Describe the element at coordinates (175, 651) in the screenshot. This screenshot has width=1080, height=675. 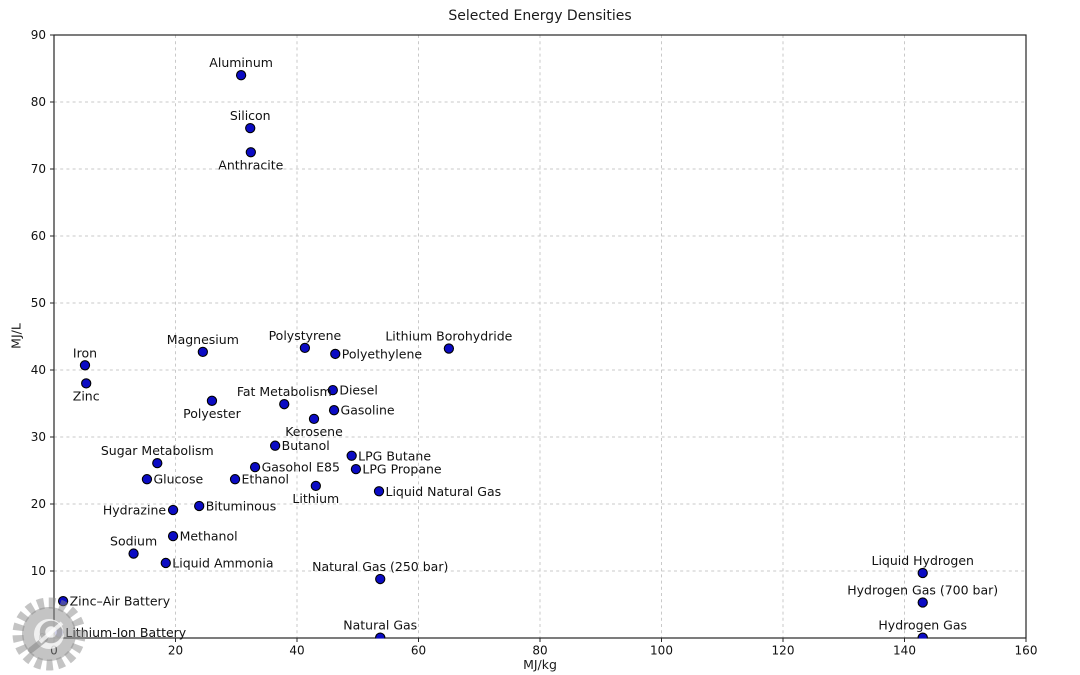
I see `x-tick-label: 20` at that location.